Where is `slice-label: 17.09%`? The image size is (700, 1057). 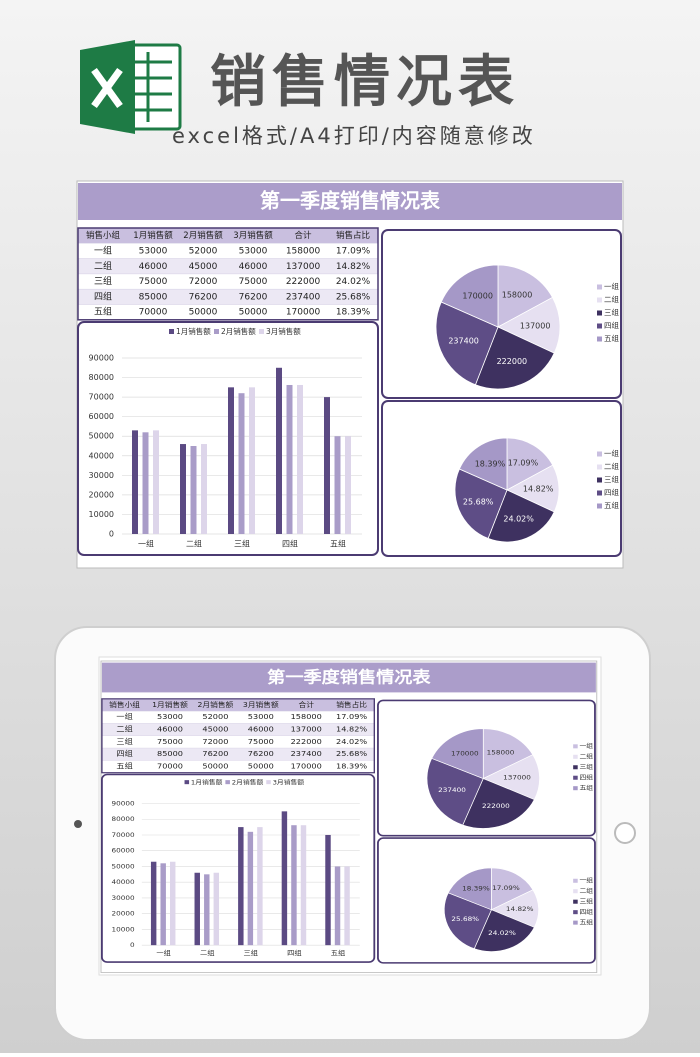 slice-label: 17.09% is located at coordinates (506, 888).